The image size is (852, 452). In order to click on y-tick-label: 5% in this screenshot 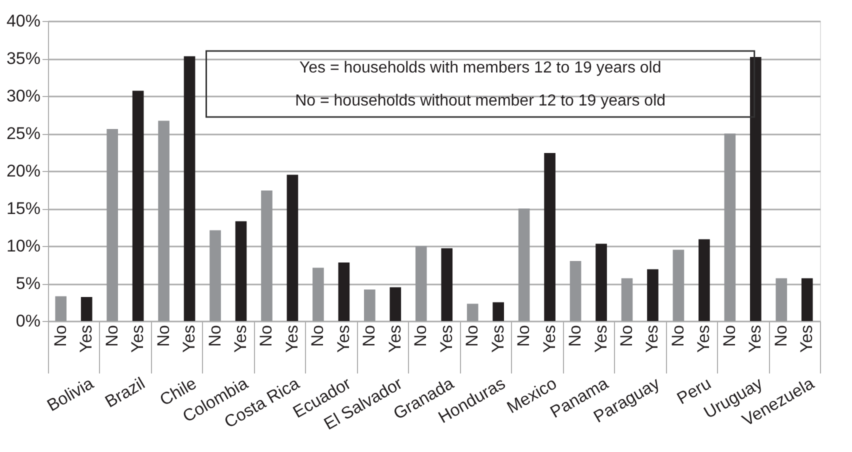, I will do `click(28, 283)`.